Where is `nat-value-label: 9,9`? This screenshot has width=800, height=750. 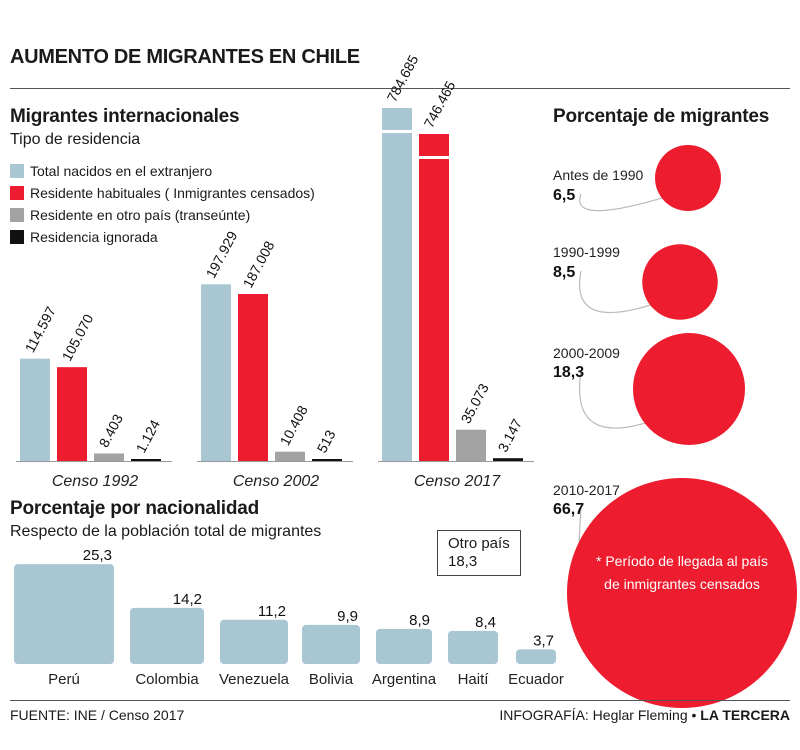
nat-value-label: 9,9 is located at coordinates (347, 616).